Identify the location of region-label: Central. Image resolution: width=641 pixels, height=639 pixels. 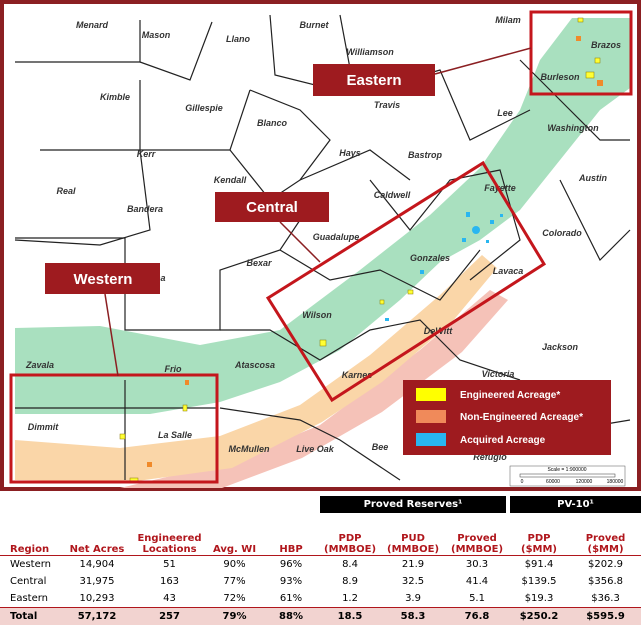
(272, 207).